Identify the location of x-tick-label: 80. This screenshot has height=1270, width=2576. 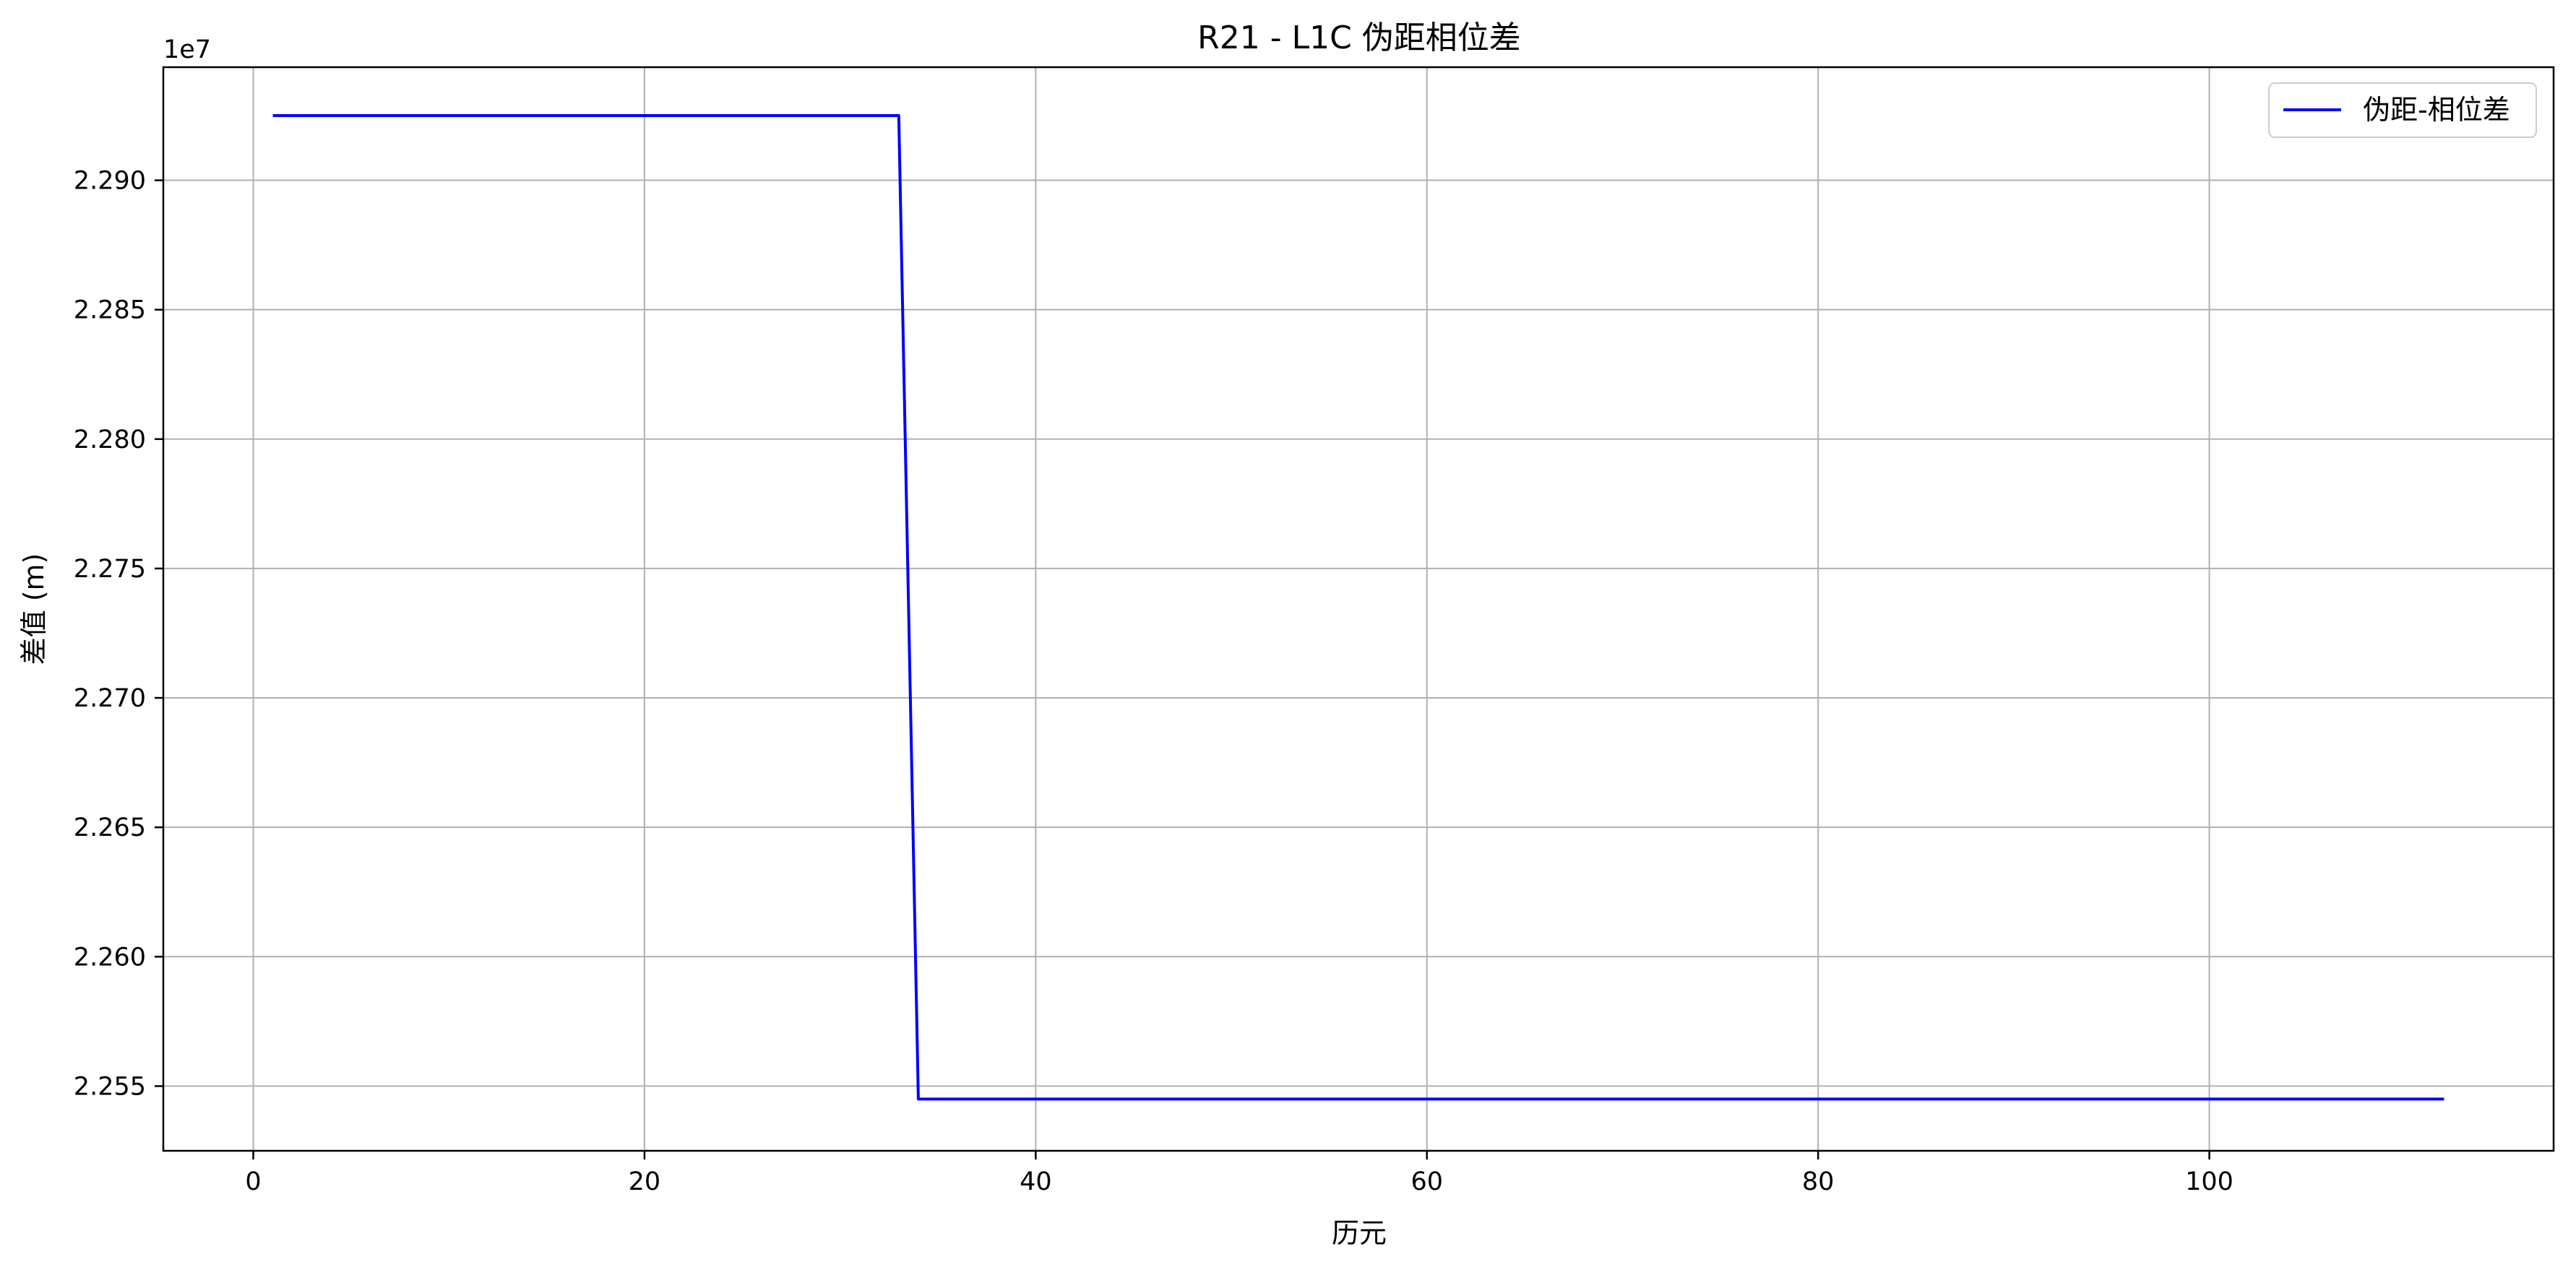
(1818, 1181).